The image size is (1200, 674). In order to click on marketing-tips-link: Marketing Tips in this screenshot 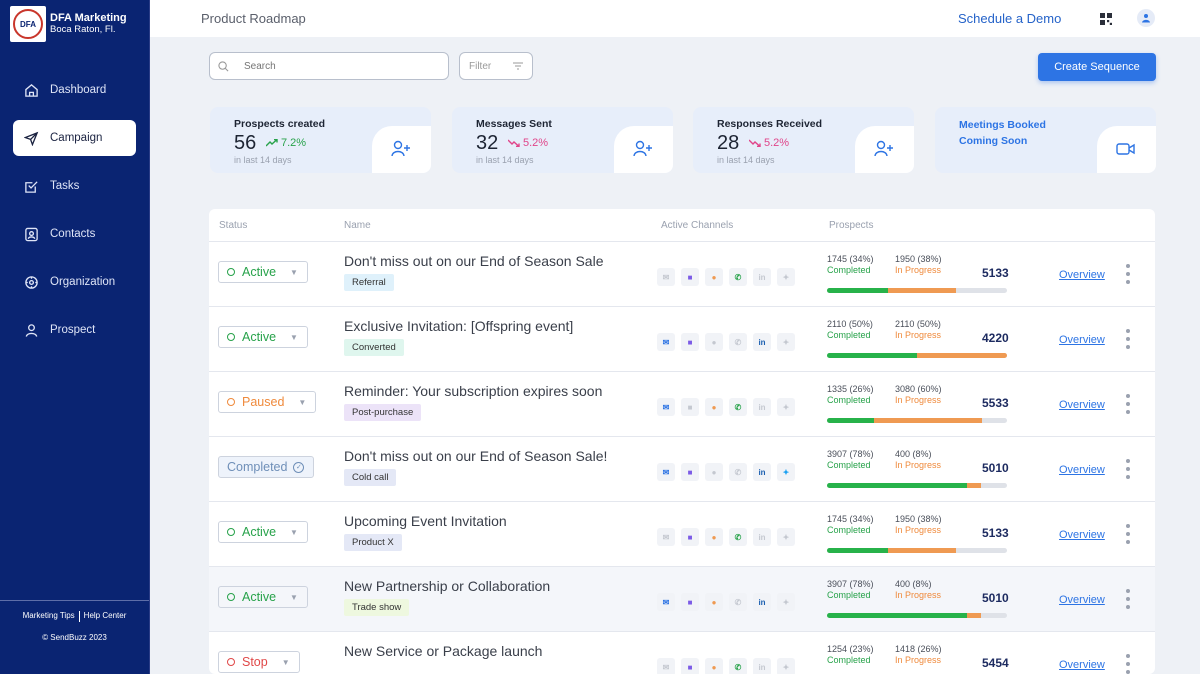, I will do `click(48, 615)`.